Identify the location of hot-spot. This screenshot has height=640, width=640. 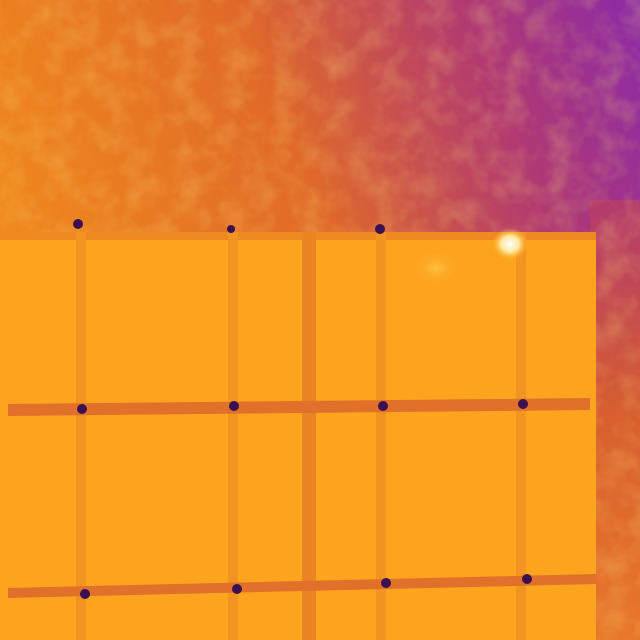
(510, 244).